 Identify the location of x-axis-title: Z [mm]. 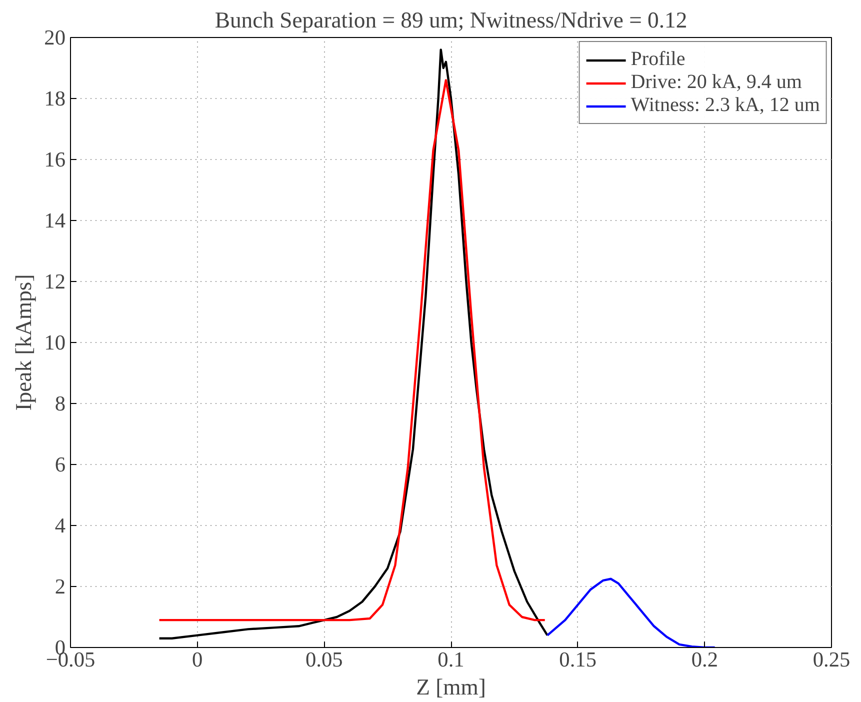
(451, 687).